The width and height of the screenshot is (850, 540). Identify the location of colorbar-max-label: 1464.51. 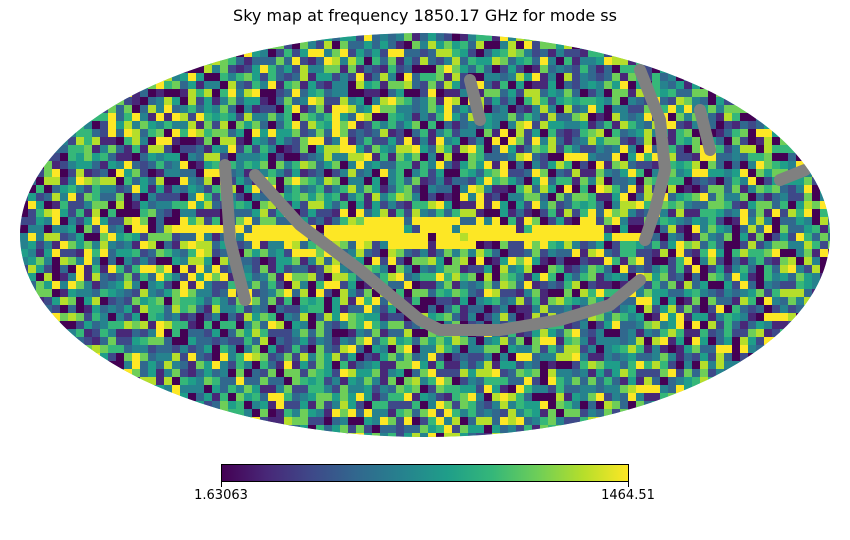
(628, 495).